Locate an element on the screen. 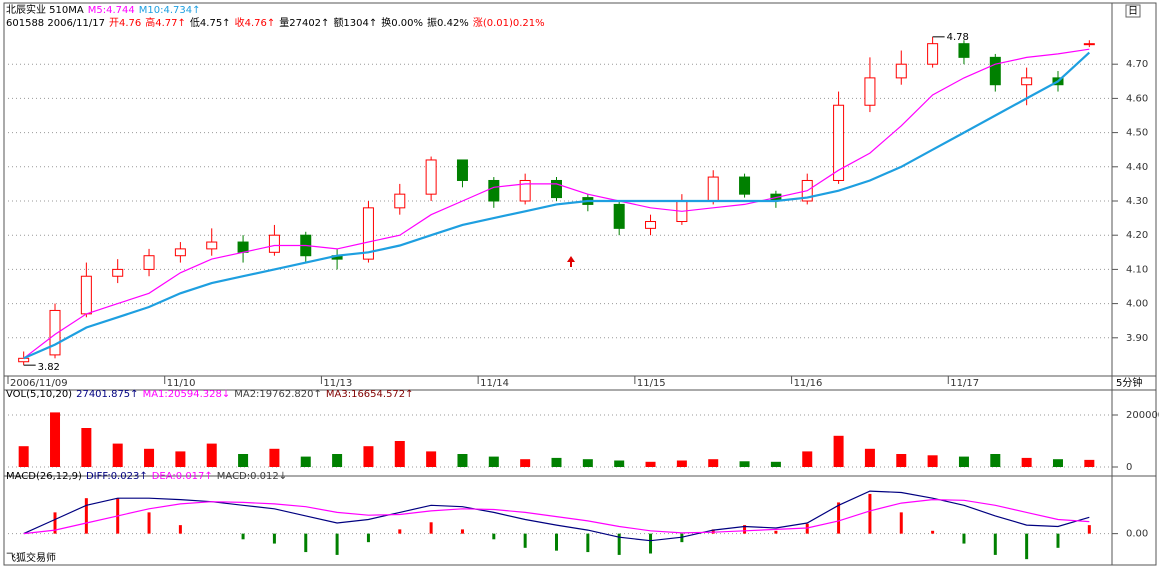 The width and height of the screenshot is (1159, 568). x-tick-label: 11/16 is located at coordinates (808, 383).